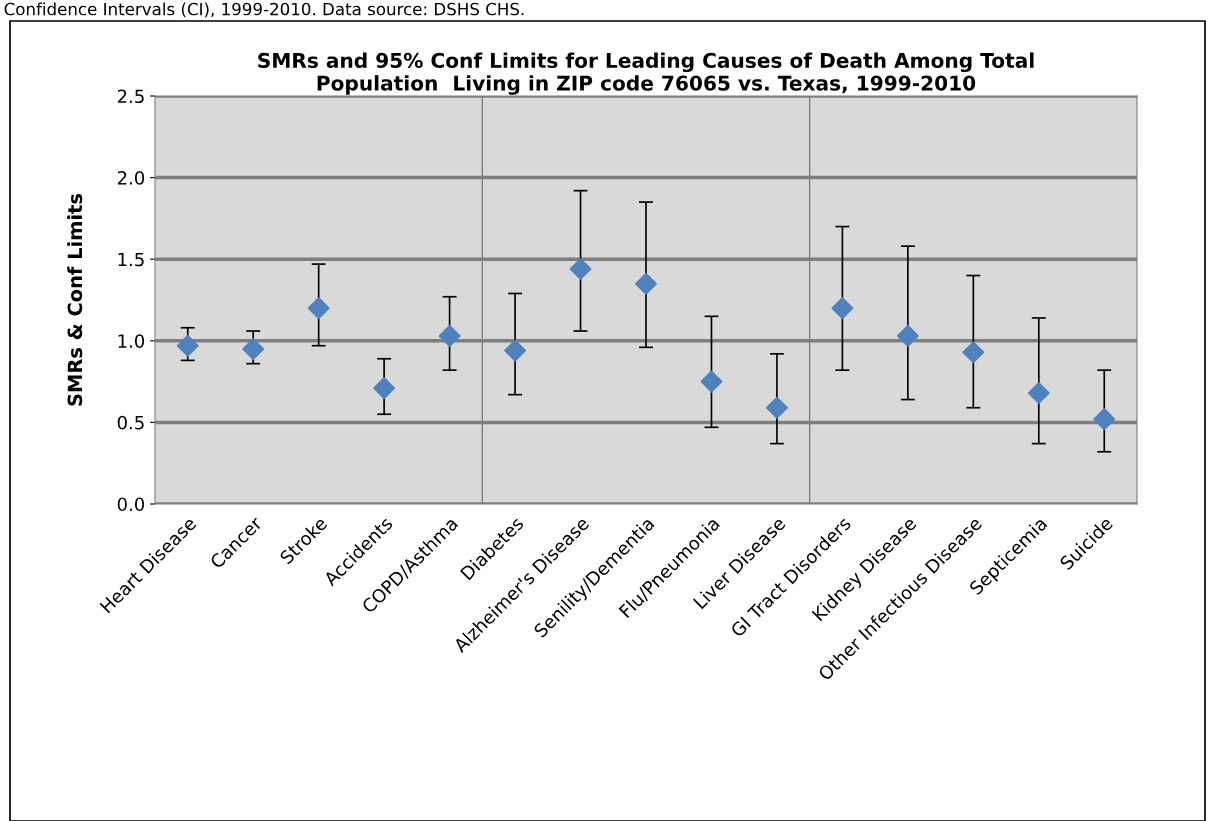 The height and width of the screenshot is (821, 1211). I want to click on y-tick-label: 2.5, so click(130, 96).